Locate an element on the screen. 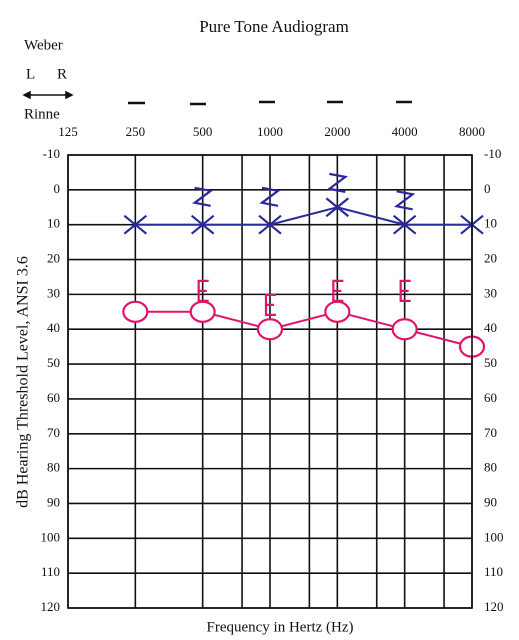  y-tick-label: 120 is located at coordinates (51, 606).